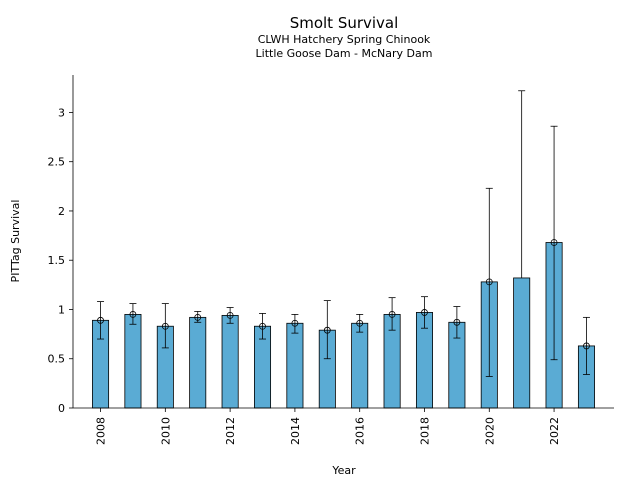 The width and height of the screenshot is (640, 480). I want to click on bar-2012, so click(230, 361).